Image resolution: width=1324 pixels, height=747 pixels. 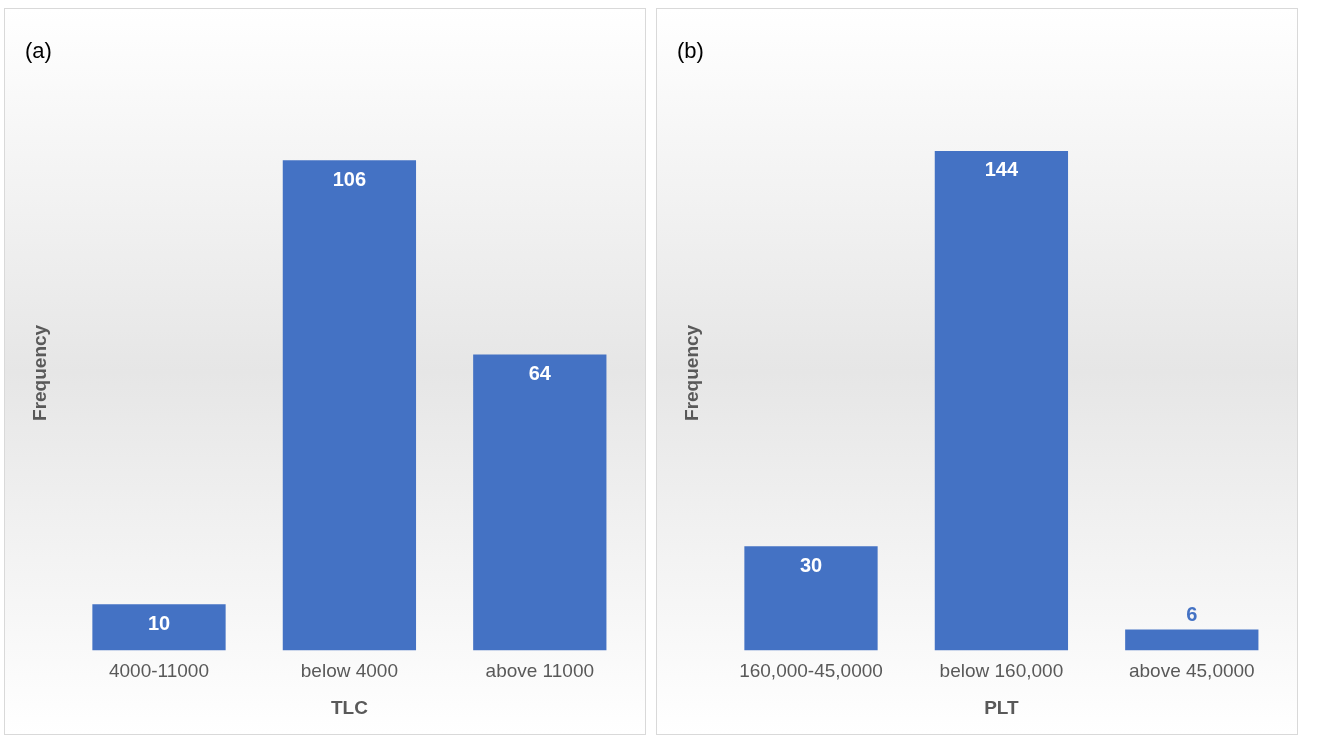 I want to click on data-label: 64, so click(x=540, y=372).